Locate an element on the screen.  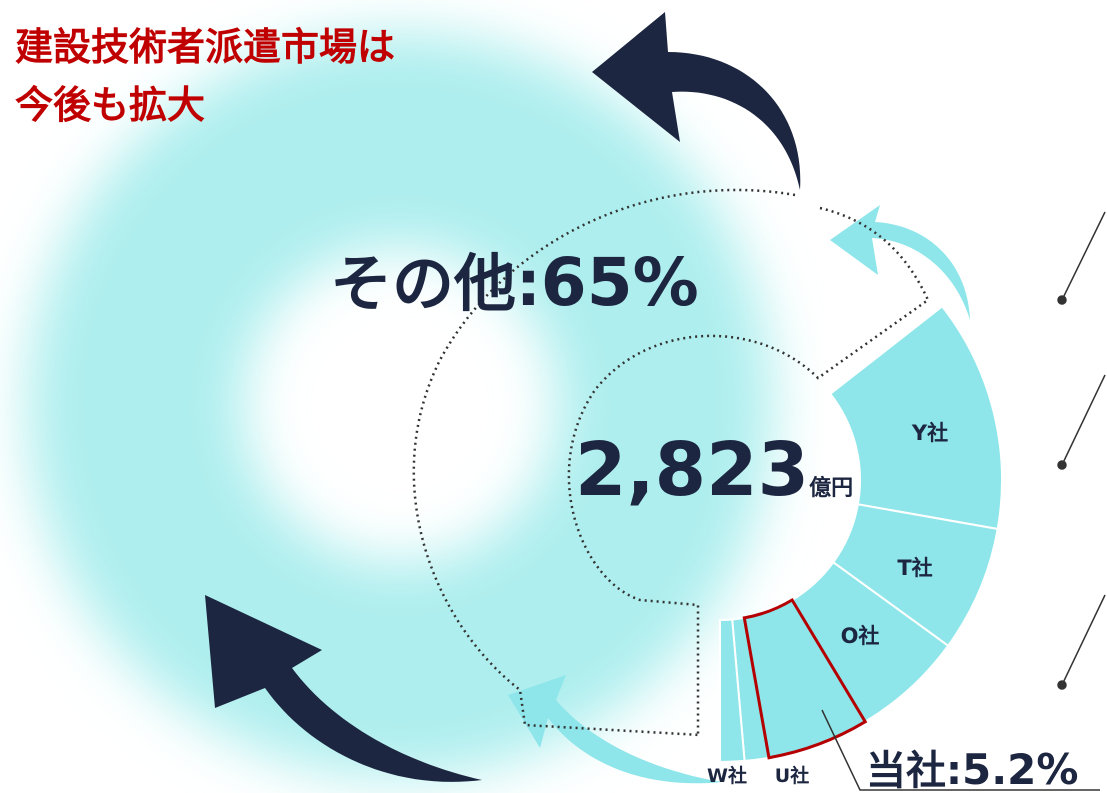
segment-label: Y社 is located at coordinates (929, 433).